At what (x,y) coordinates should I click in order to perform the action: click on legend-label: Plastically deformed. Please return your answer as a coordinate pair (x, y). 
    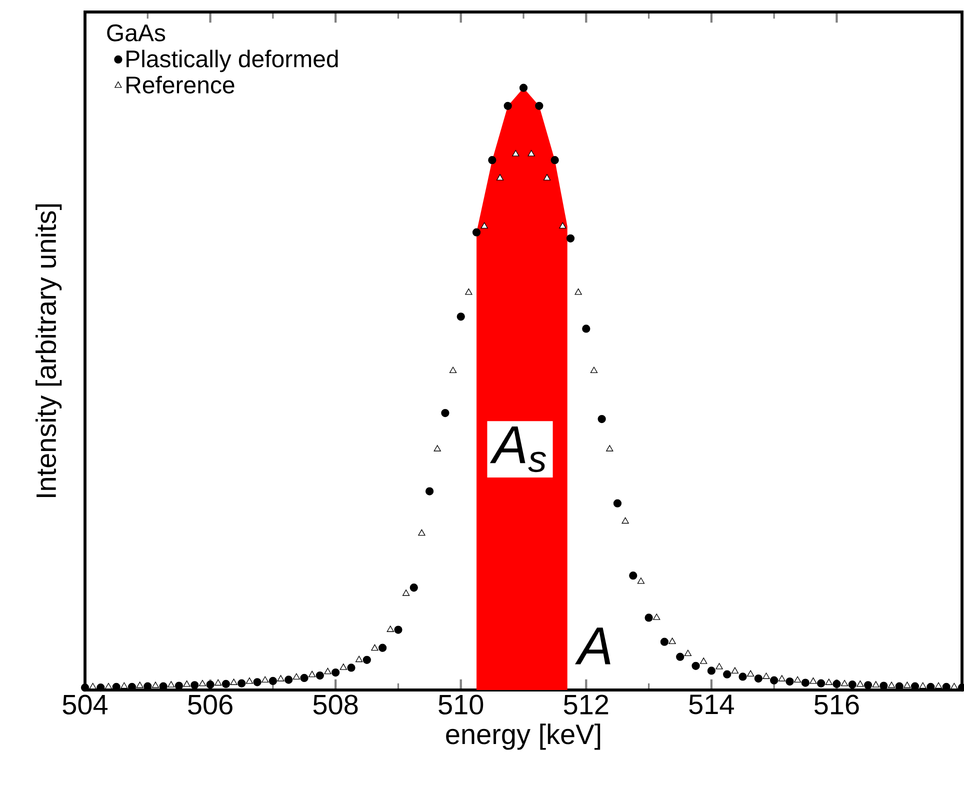
    Looking at the image, I should click on (232, 61).